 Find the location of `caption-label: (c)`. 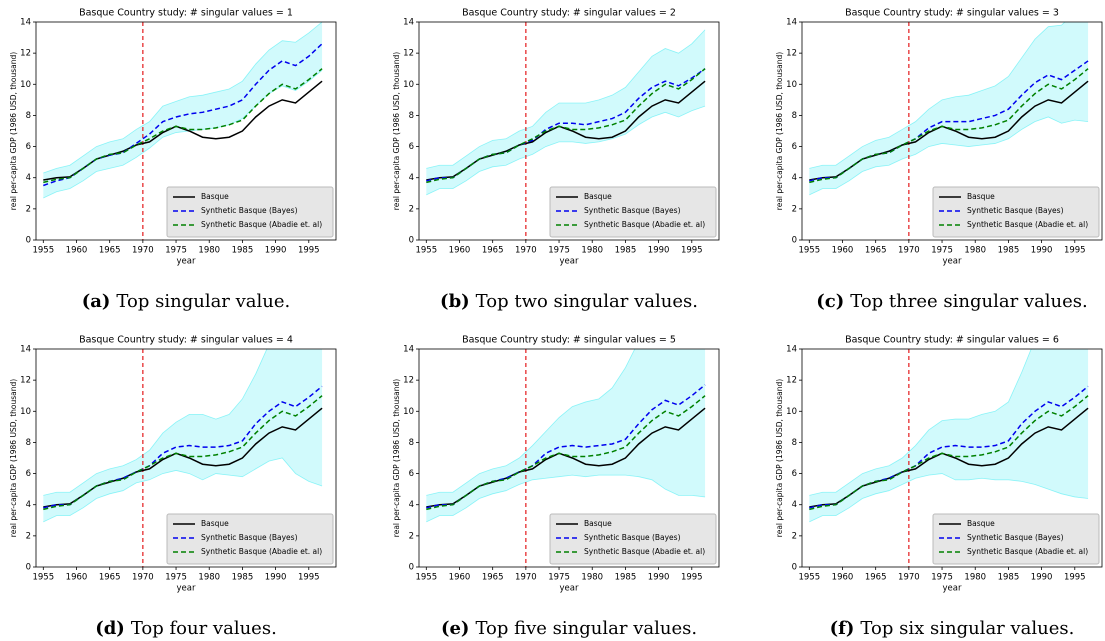

caption-label: (c) is located at coordinates (830, 301).